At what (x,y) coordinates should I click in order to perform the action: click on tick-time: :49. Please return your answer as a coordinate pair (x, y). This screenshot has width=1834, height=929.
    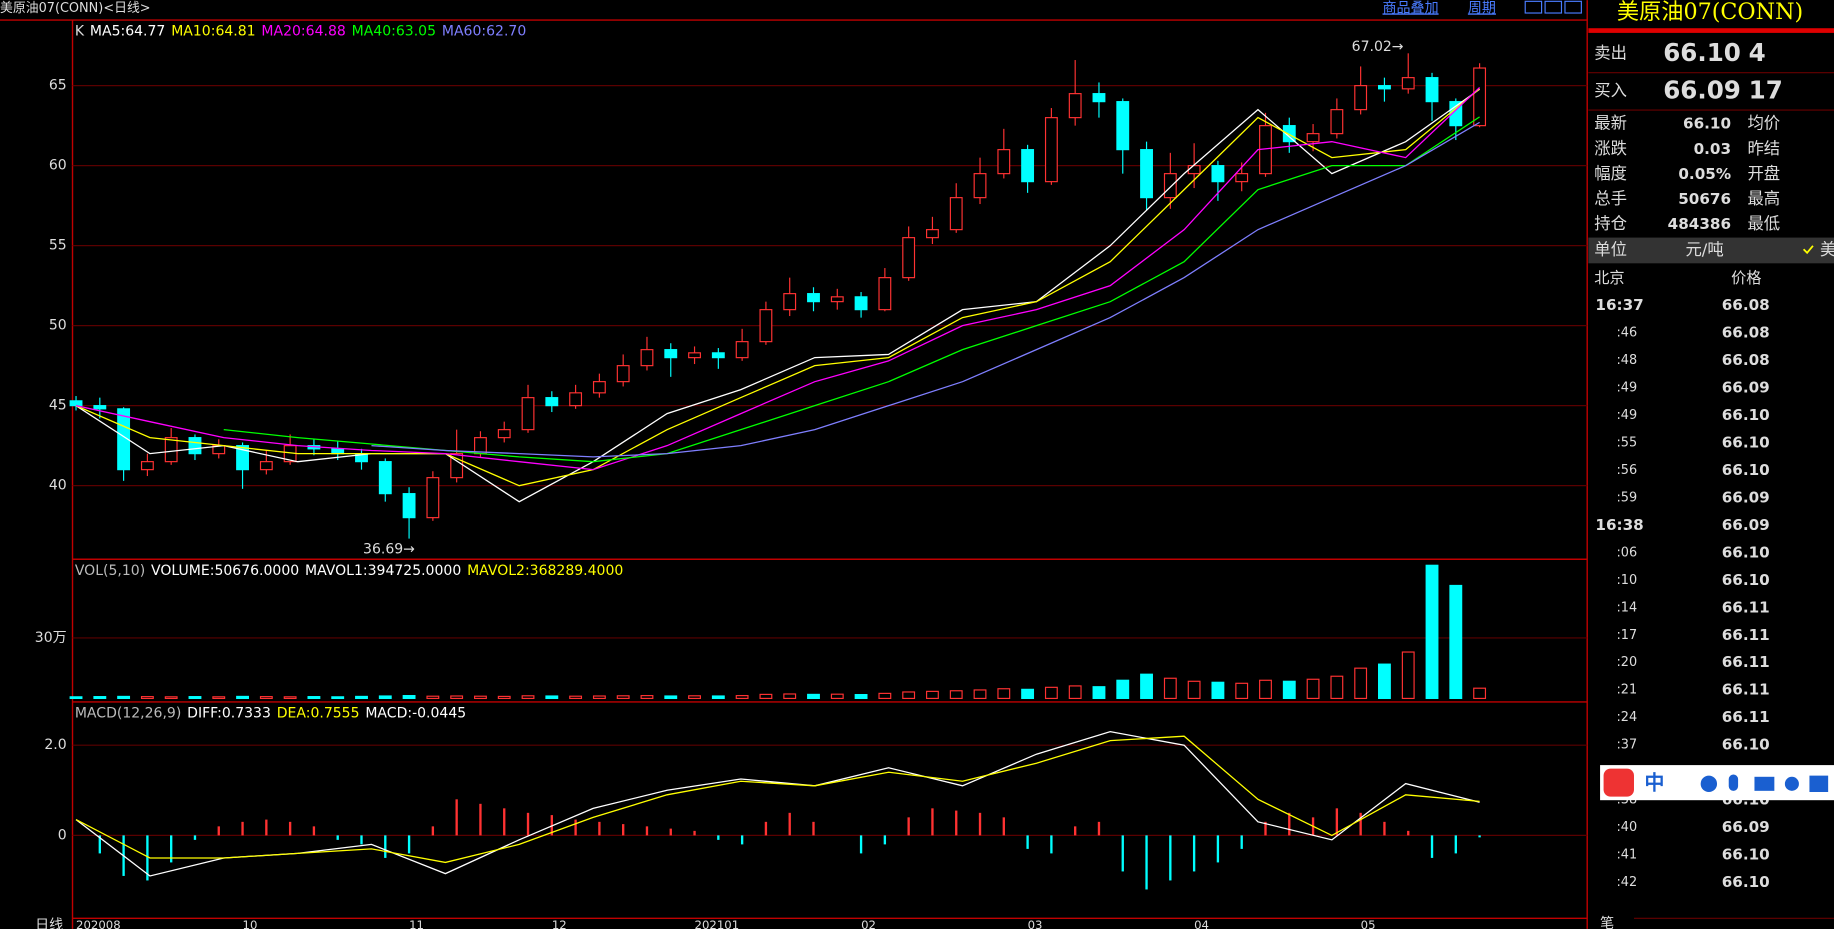
    Looking at the image, I should click on (1626, 387).